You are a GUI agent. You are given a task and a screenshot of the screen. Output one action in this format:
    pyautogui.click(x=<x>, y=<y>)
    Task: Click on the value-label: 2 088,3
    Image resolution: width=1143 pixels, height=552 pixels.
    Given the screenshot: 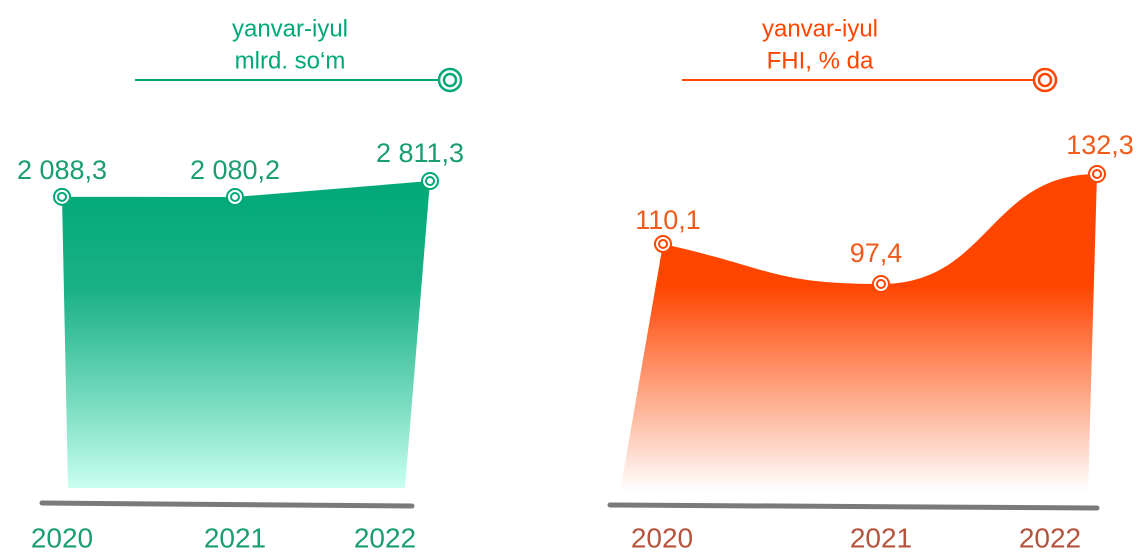 What is the action you would take?
    pyautogui.click(x=62, y=170)
    